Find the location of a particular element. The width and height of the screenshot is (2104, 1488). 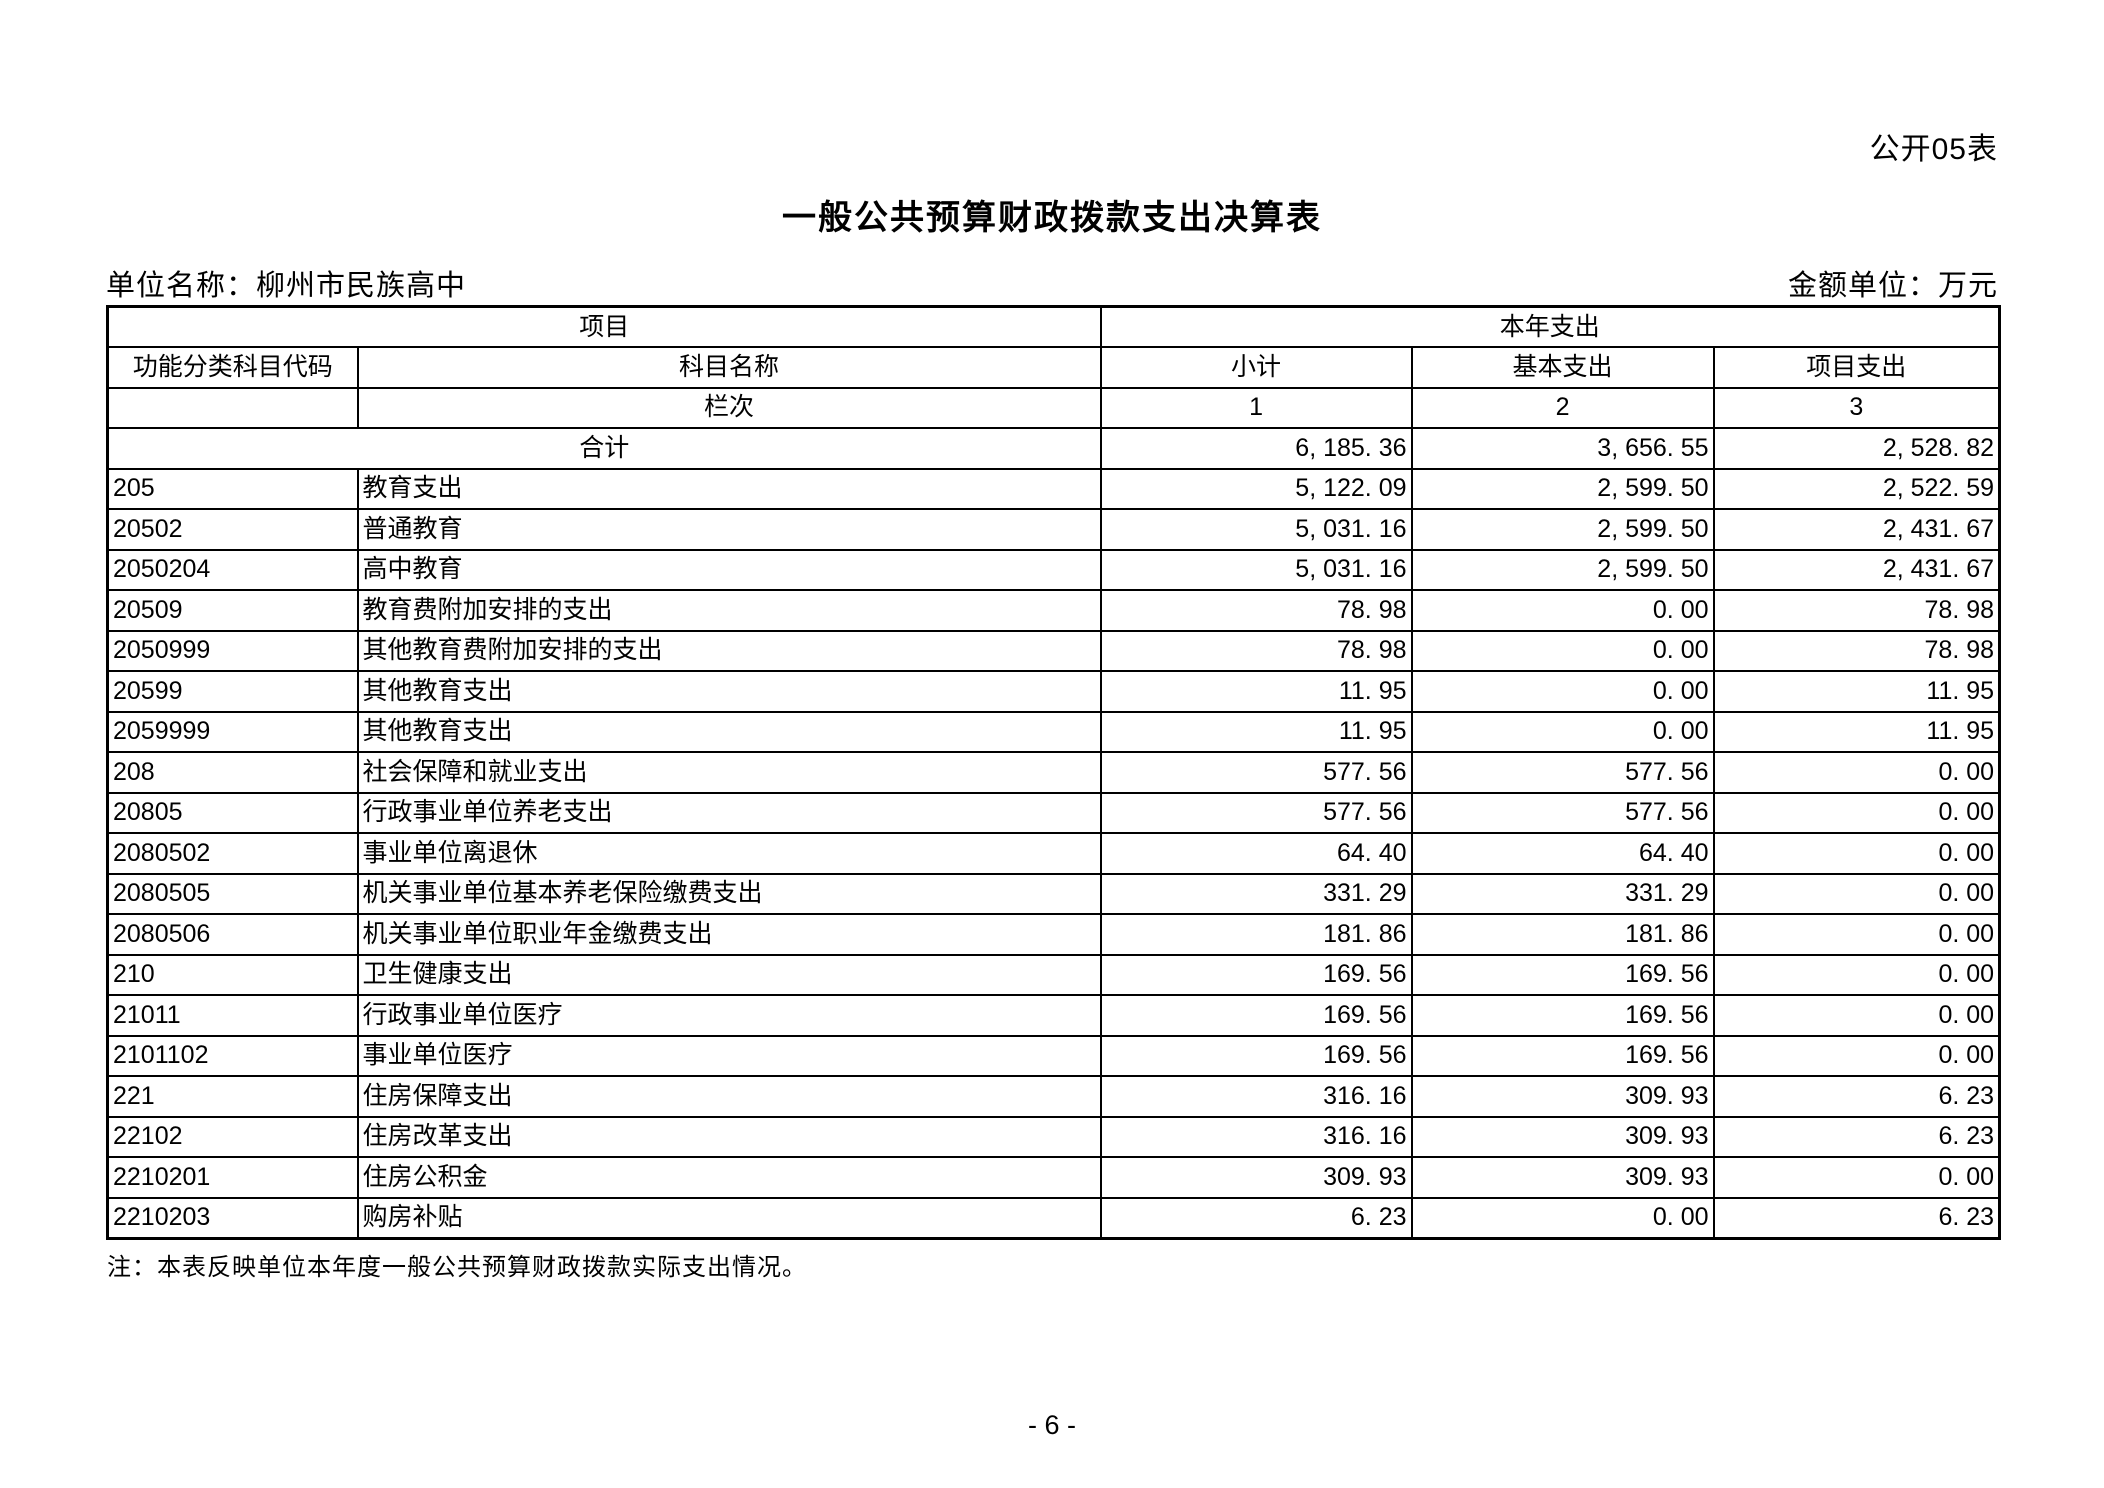

note: 注：本表反映单位本年度一般公共预算财政拨款实际支出情况。 is located at coordinates (457, 1267).